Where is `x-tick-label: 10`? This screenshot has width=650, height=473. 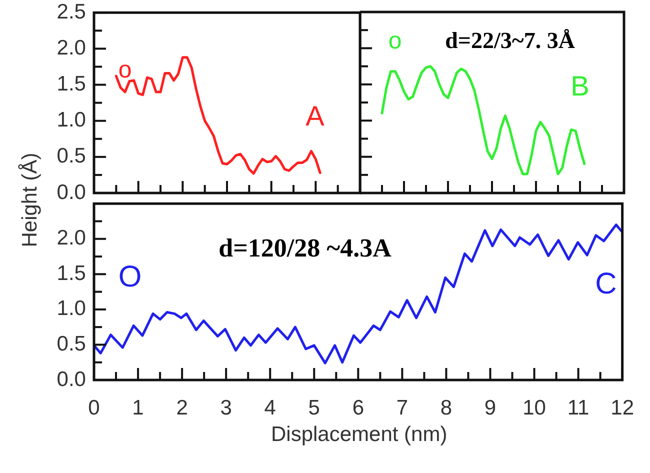
x-tick-label: 10 is located at coordinates (534, 408).